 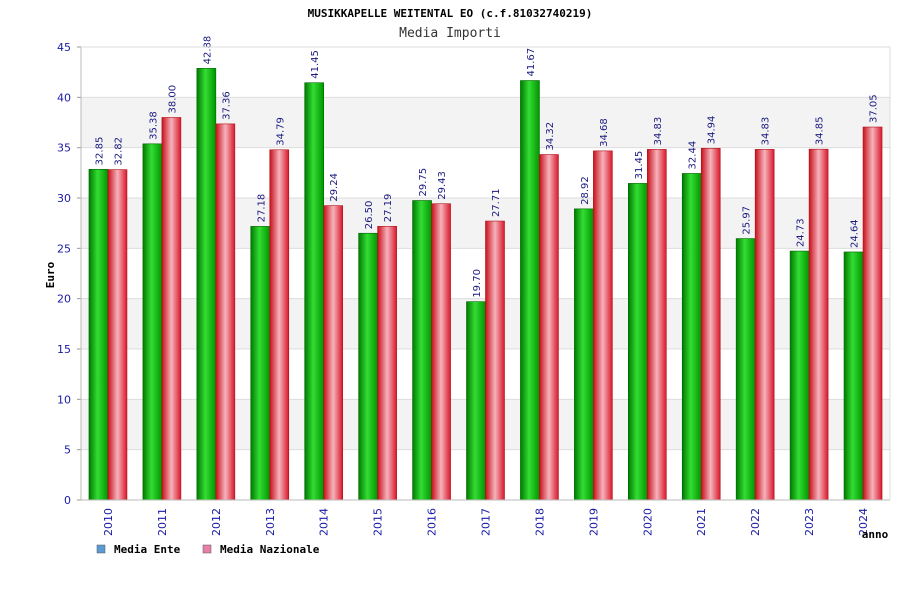 What do you see at coordinates (531, 62) in the screenshot?
I see `data-label-media-ente: 41.67` at bounding box center [531, 62].